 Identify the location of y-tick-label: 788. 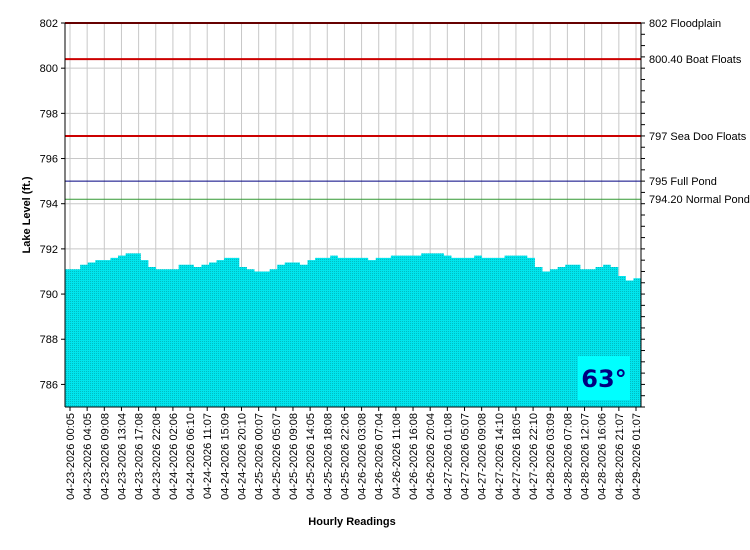
(49, 340).